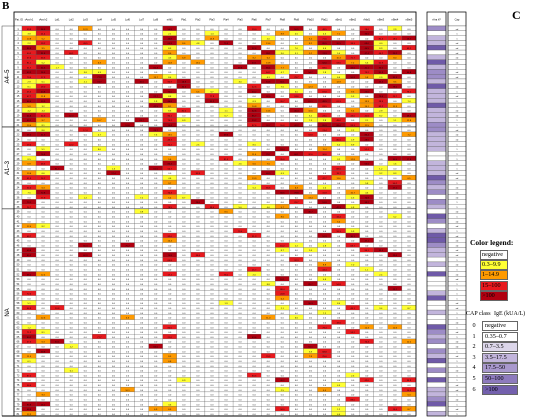 This screenshot has width=550, height=420. Describe the element at coordinates (43, 73) in the screenshot. I see `heatmap-cell-value: 26.5` at that location.